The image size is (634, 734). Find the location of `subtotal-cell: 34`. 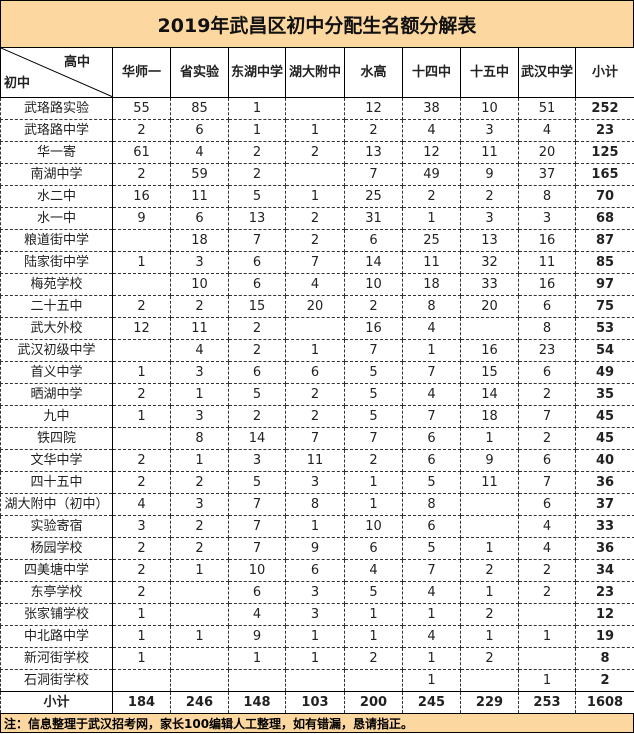

subtotal-cell: 34 is located at coordinates (604, 570).